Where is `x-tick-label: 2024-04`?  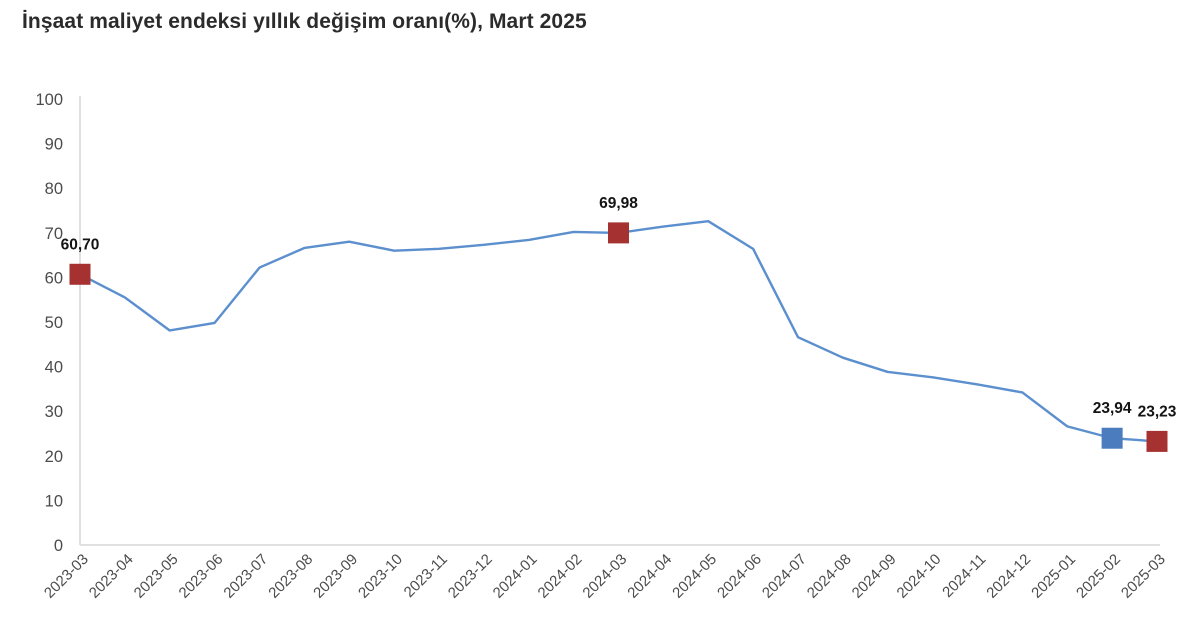
x-tick-label: 2024-04 is located at coordinates (649, 576).